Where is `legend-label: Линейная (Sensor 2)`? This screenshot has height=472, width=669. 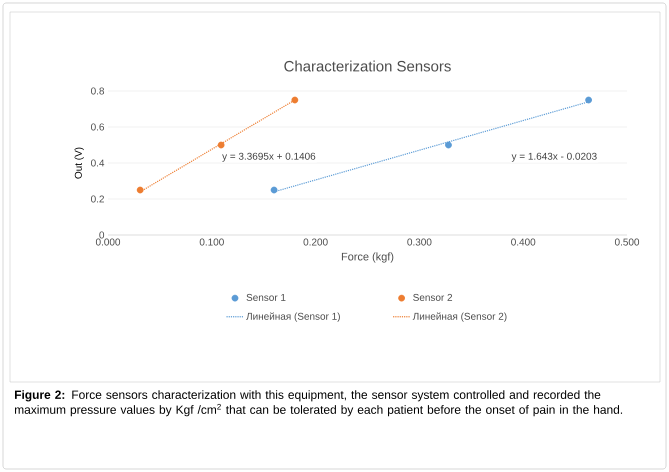 legend-label: Линейная (Sensor 2) is located at coordinates (459, 317).